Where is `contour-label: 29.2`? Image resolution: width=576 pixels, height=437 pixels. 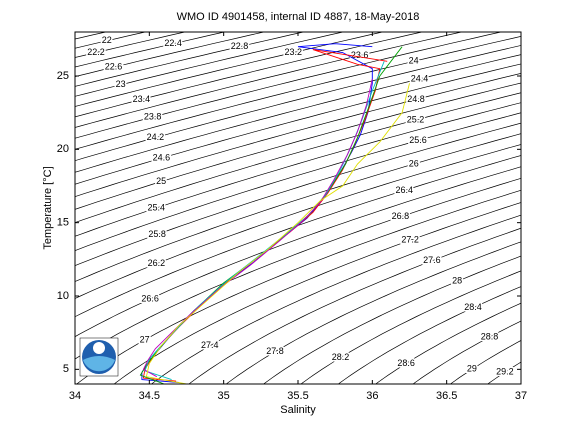 contour-label: 29.2 is located at coordinates (505, 372).